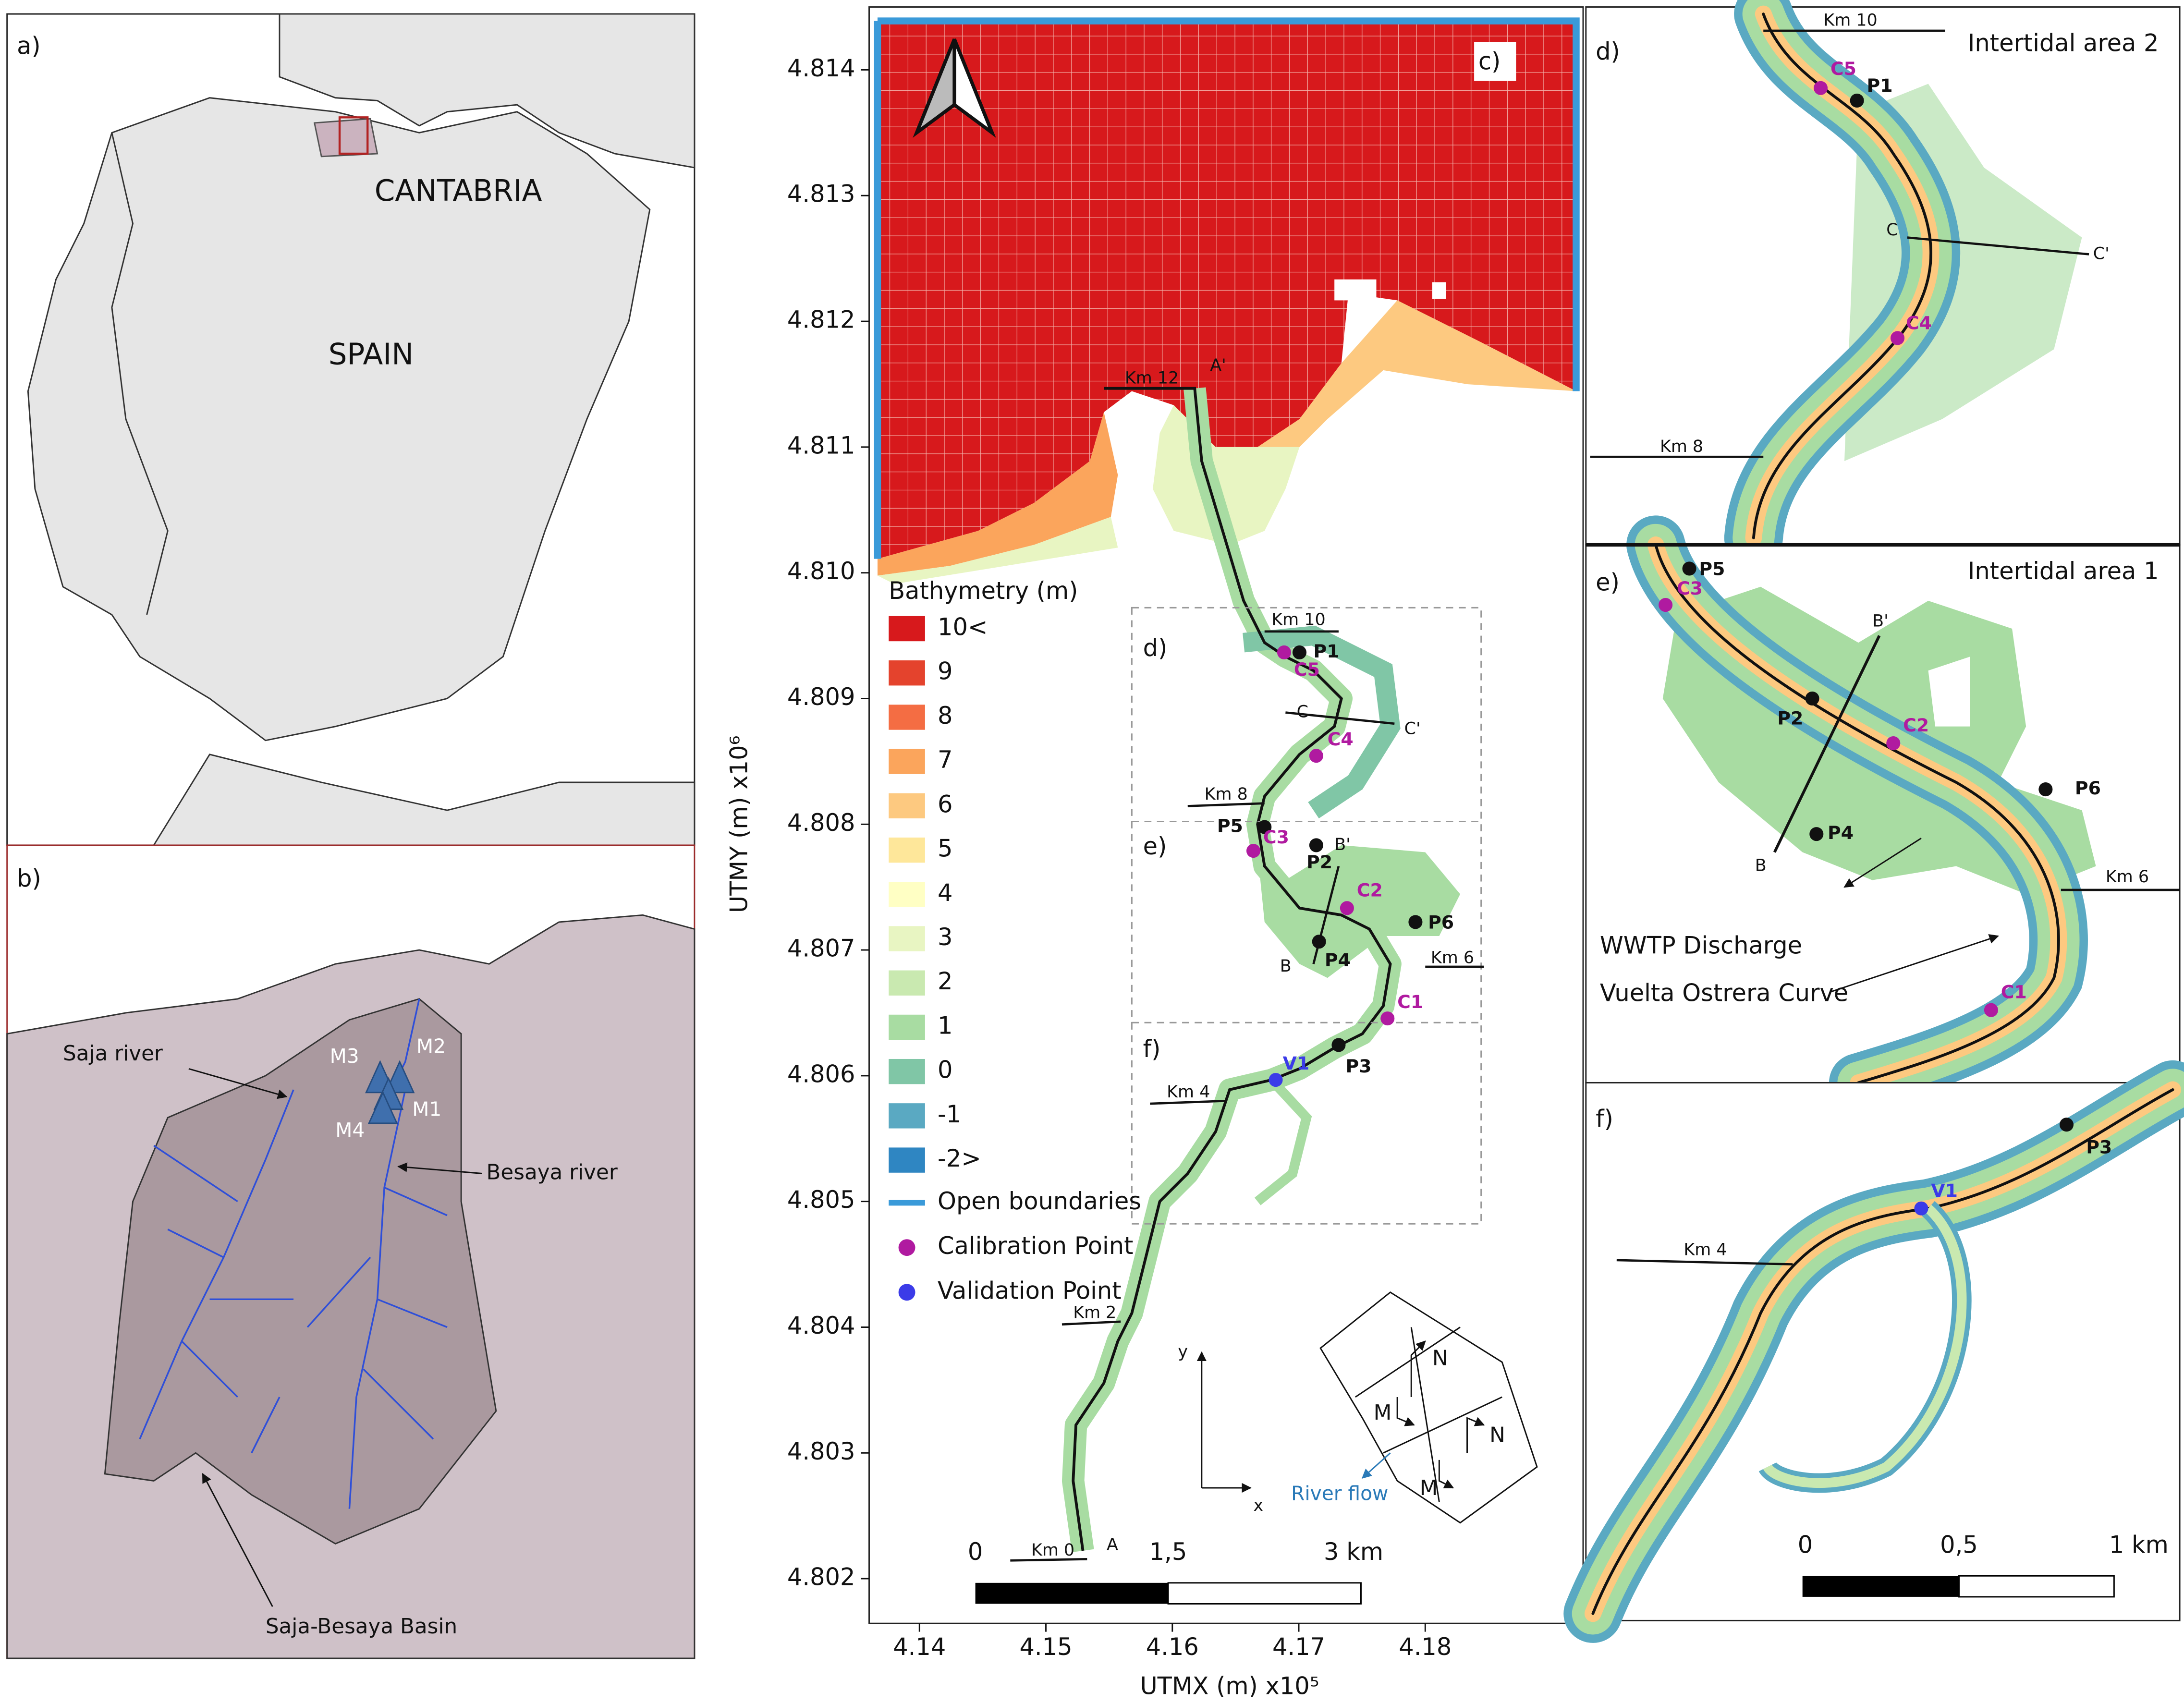 The height and width of the screenshot is (1703, 2184). Describe the element at coordinates (821, 68) in the screenshot. I see `y-tick-label: 4.814` at that location.